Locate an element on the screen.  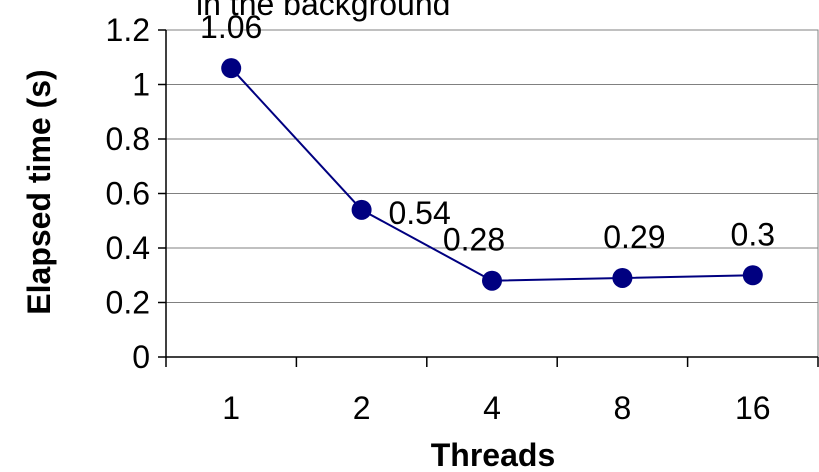
x-tick-label: 8 is located at coordinates (623, 408).